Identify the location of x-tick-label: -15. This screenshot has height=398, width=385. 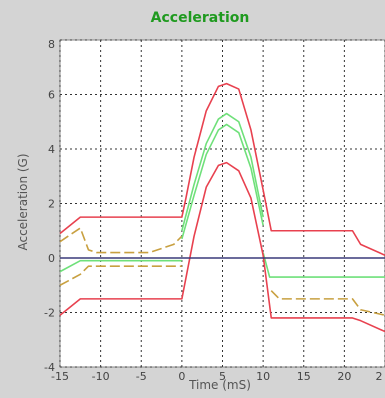
(60, 376).